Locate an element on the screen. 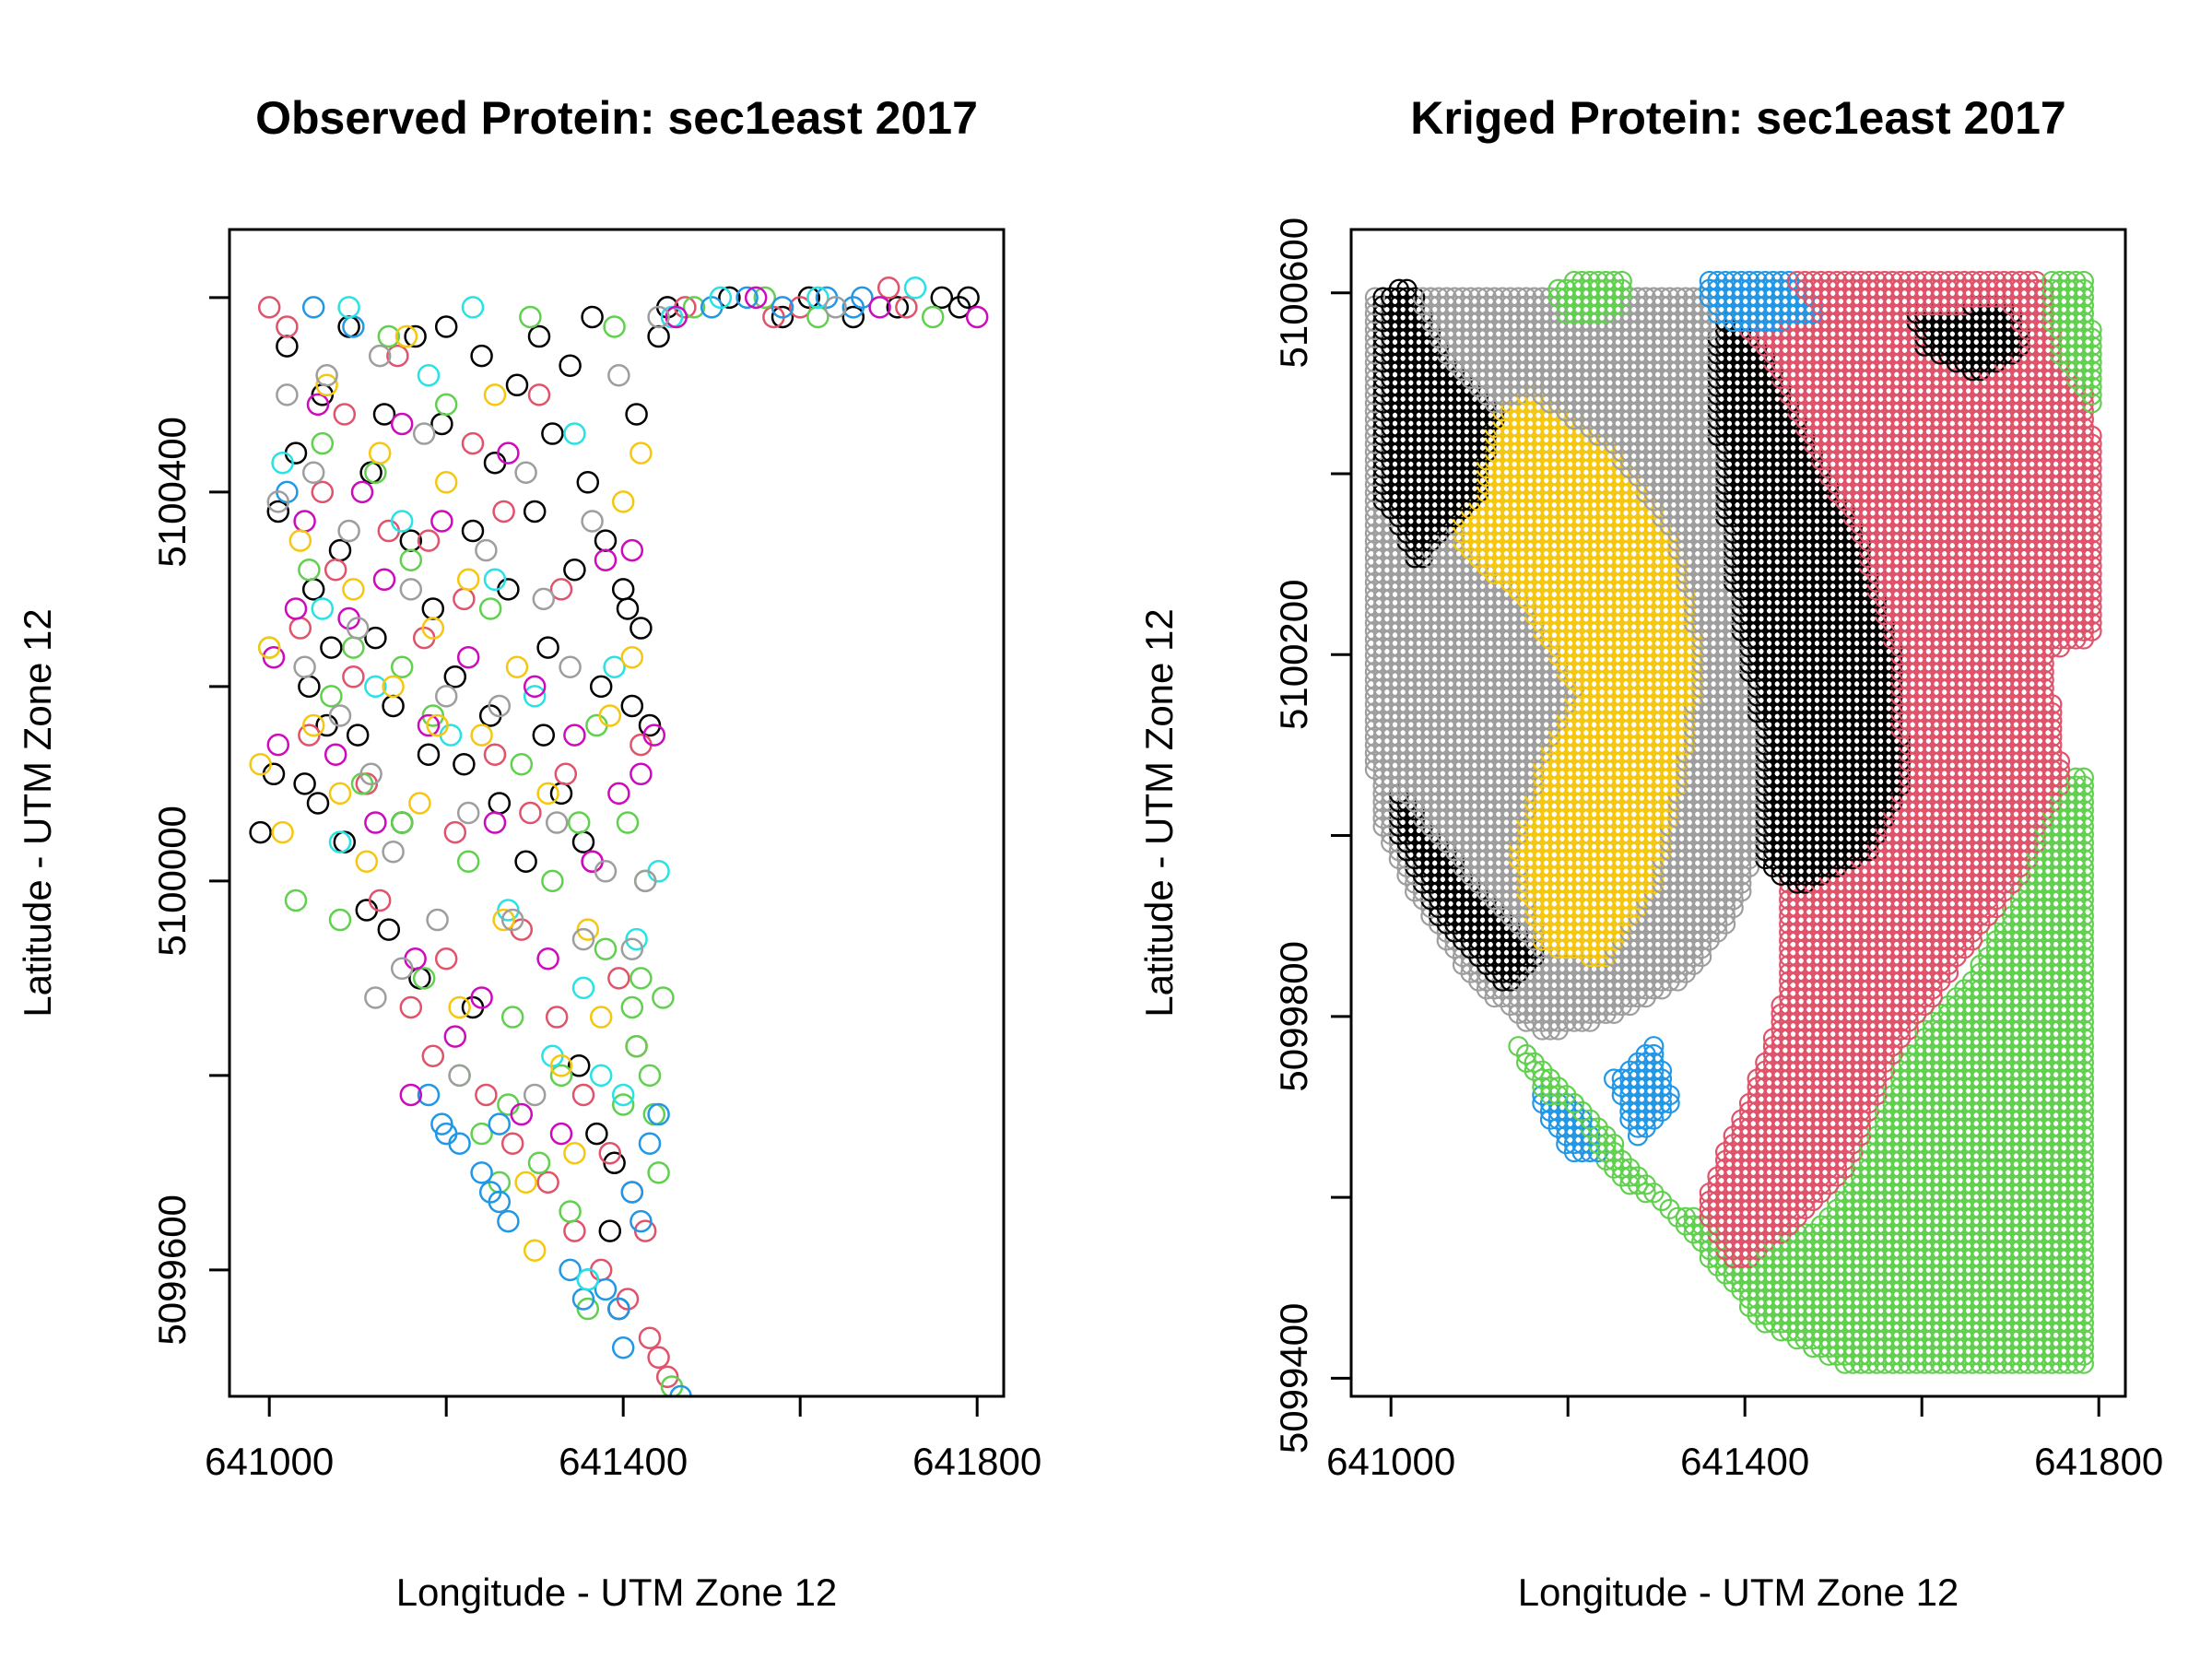 The width and height of the screenshot is (2212, 1659). observed-x-tick-label: 641000 is located at coordinates (269, 1461).